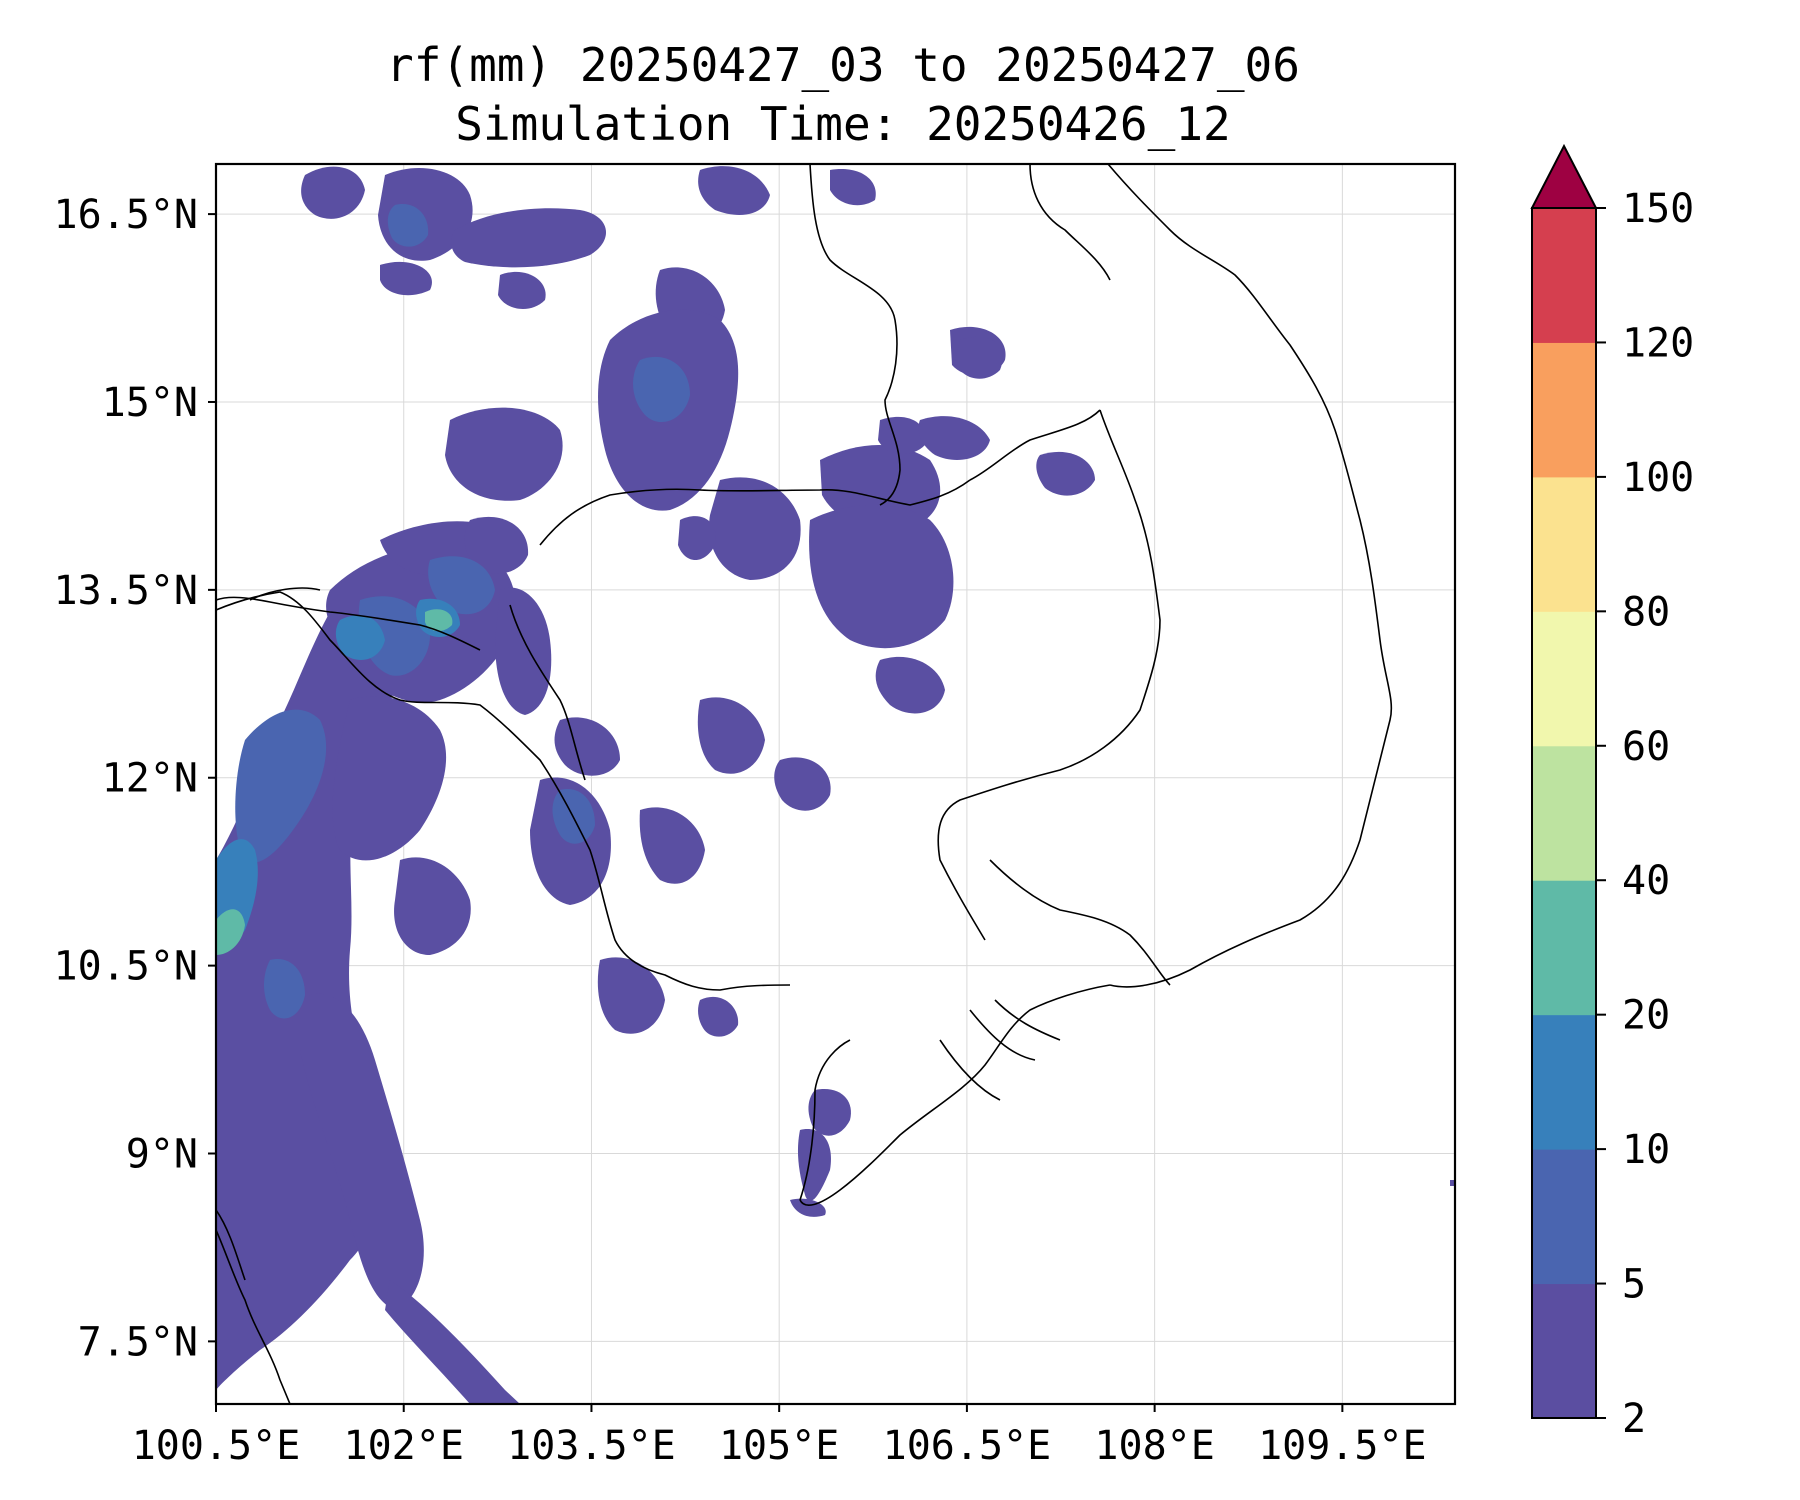  Describe the element at coordinates (216, 1446) in the screenshot. I see `lon-tick-label: 100.5°E` at that location.